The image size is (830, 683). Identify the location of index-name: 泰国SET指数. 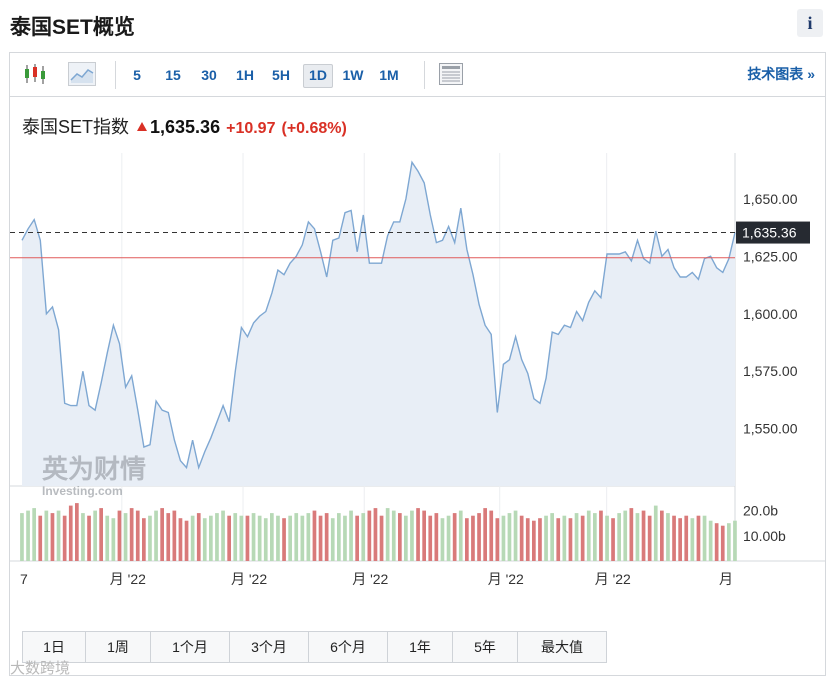
(76, 127).